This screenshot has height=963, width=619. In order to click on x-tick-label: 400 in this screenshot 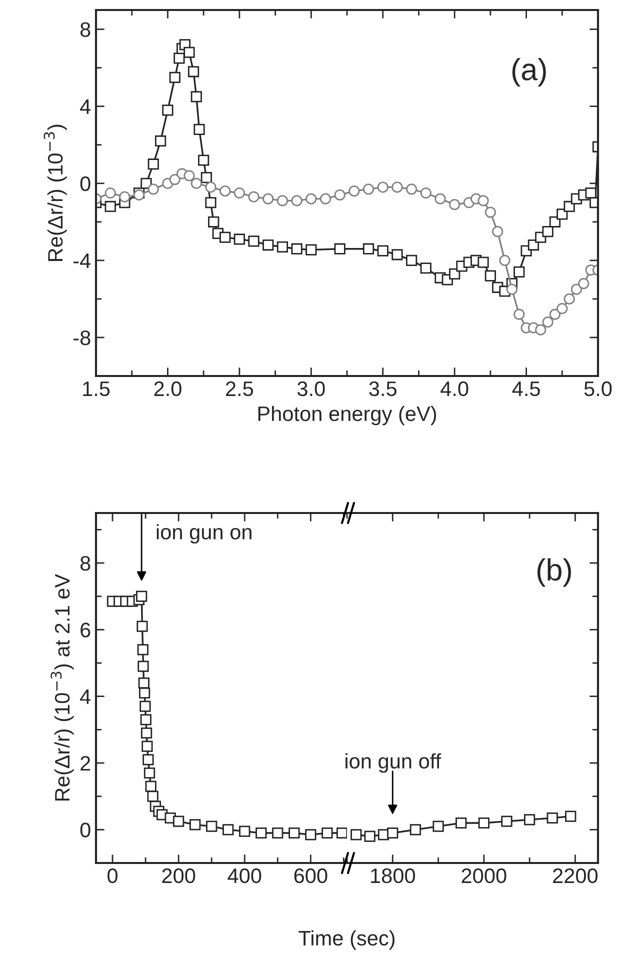, I will do `click(245, 876)`.